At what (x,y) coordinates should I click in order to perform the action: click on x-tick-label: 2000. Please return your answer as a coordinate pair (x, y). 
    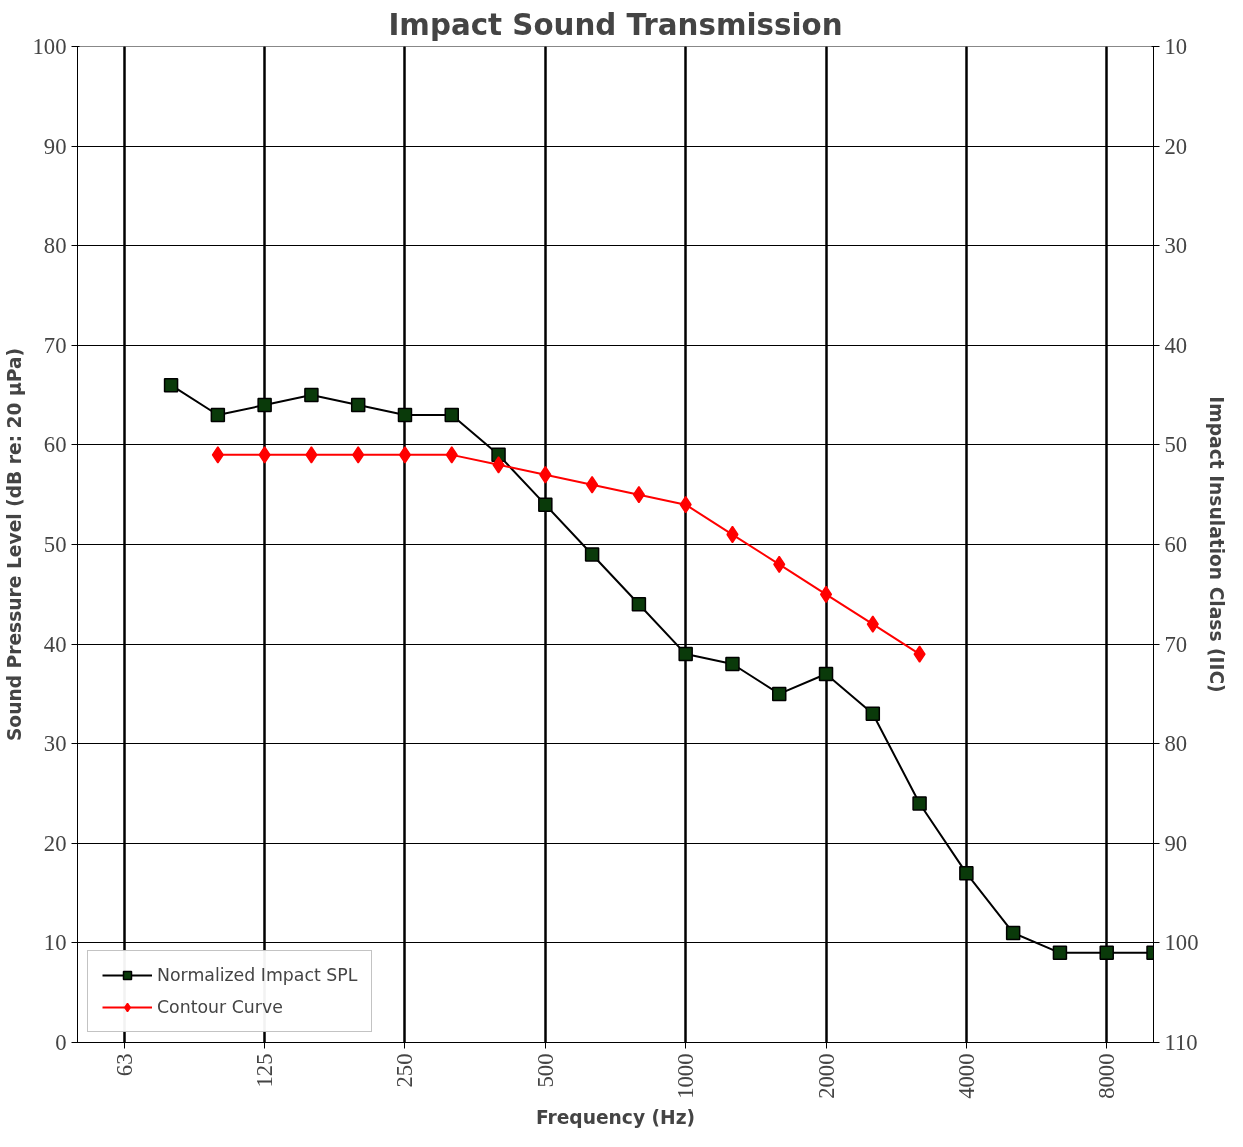
    Looking at the image, I should click on (826, 1076).